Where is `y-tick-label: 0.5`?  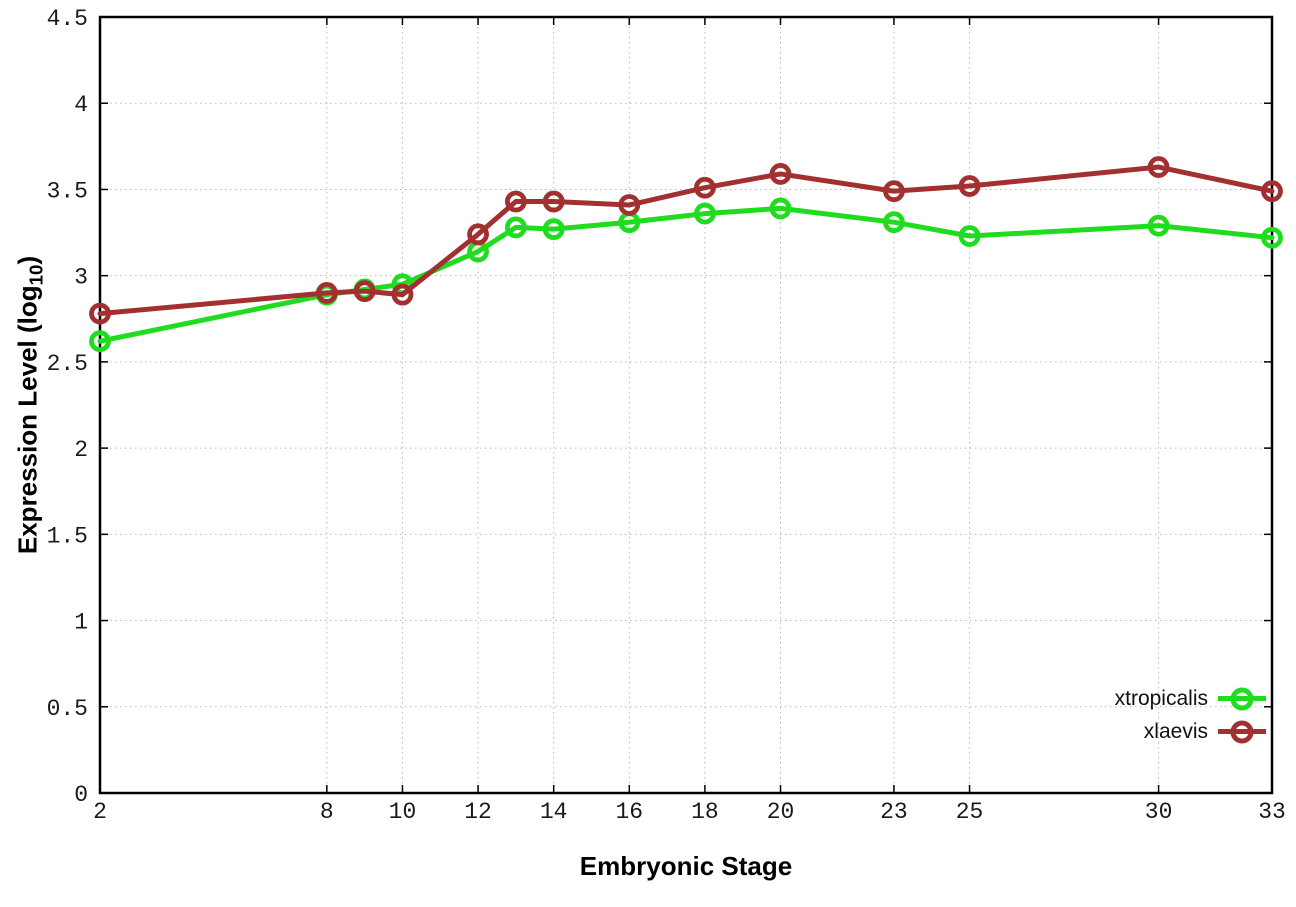 y-tick-label: 0.5 is located at coordinates (67, 709).